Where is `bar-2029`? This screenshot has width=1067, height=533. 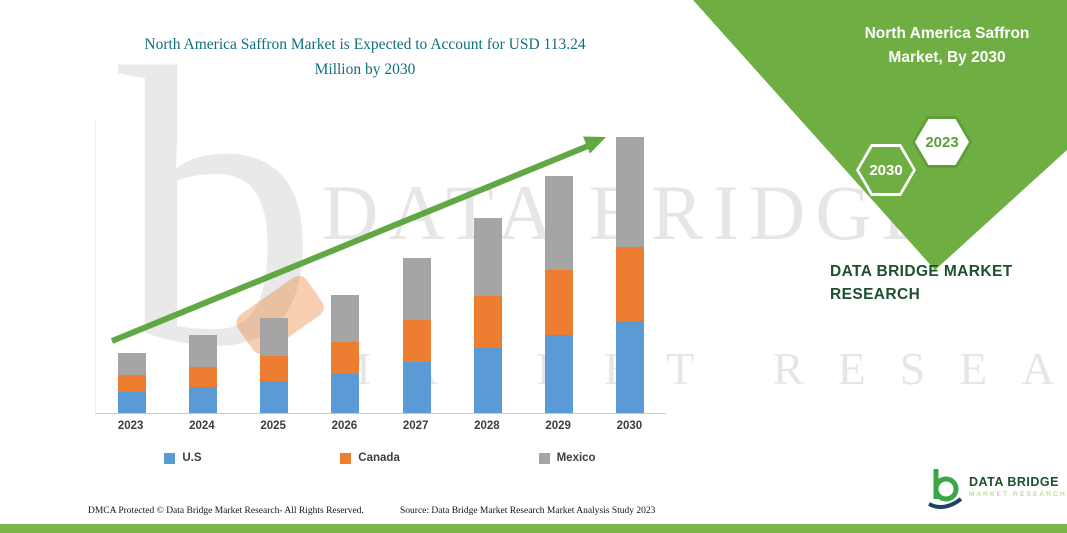 bar-2029 is located at coordinates (559, 294).